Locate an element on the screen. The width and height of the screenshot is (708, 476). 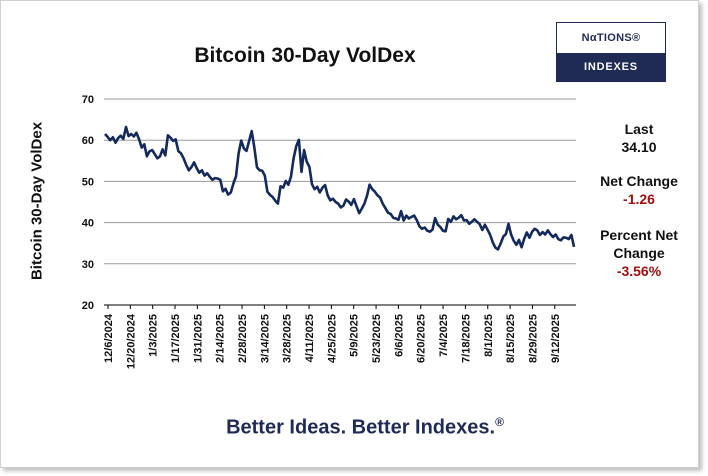
nations-indexes-logo: NαTIONS® INDEXES is located at coordinates (611, 52).